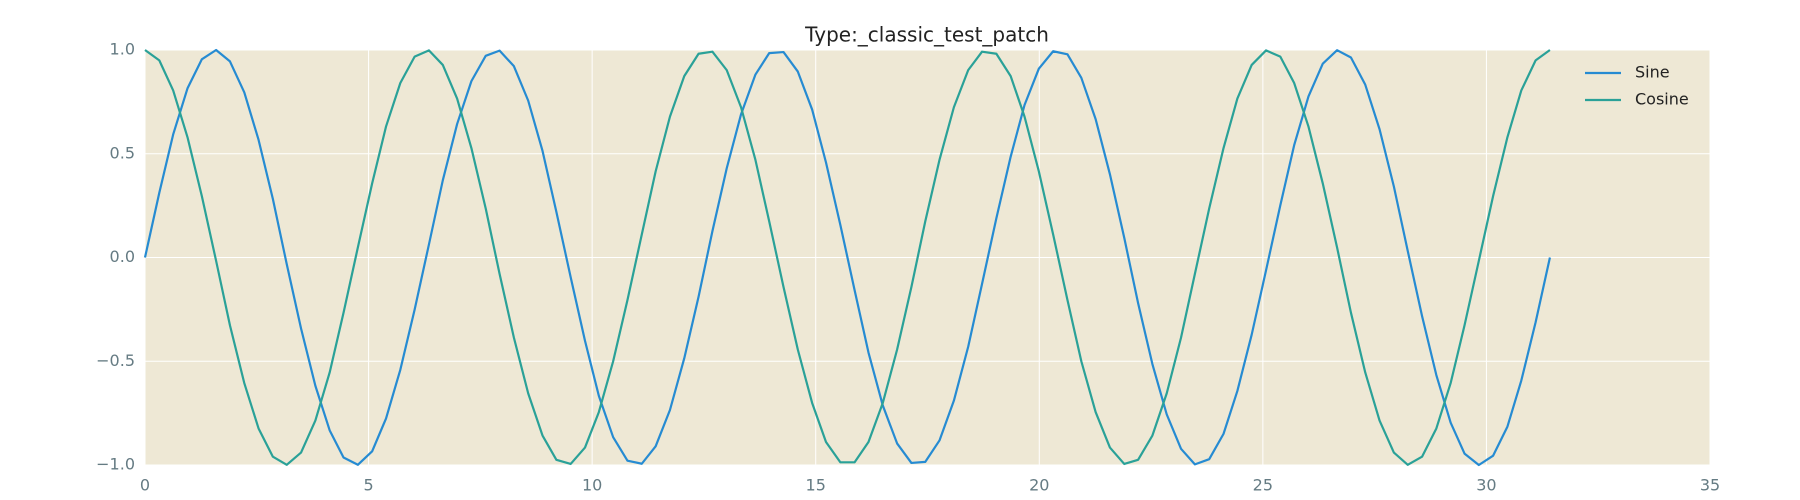 Image resolution: width=1800 pixels, height=500 pixels. I want to click on legend-label: Sine, so click(1652, 72).